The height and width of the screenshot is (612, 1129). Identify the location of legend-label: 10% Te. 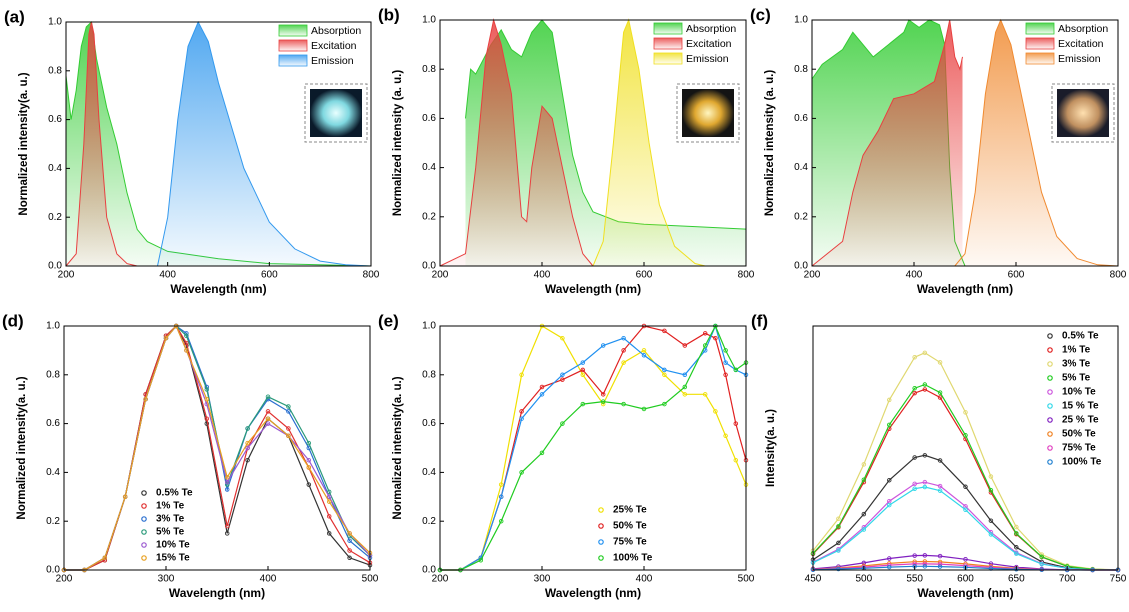
(1079, 392).